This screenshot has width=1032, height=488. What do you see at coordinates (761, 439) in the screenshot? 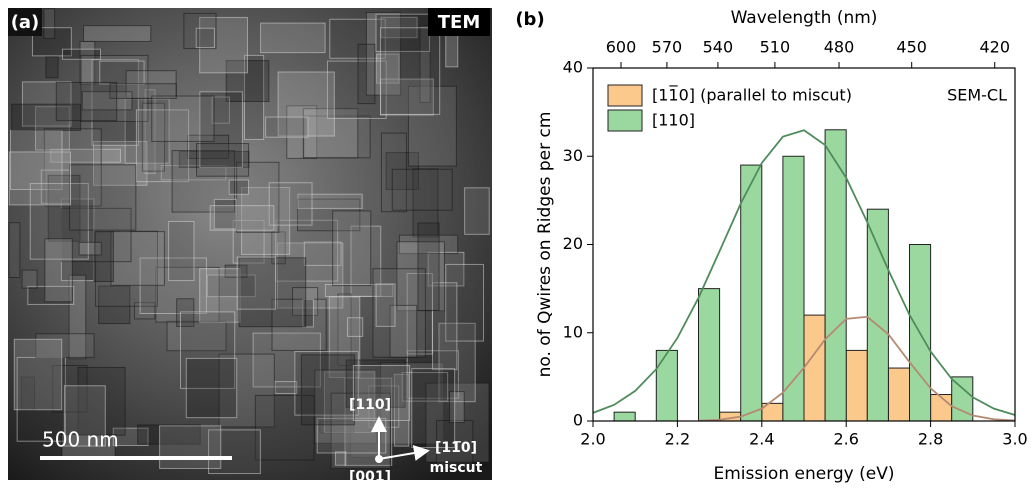
I see `x-tick-label: 2.4` at bounding box center [761, 439].